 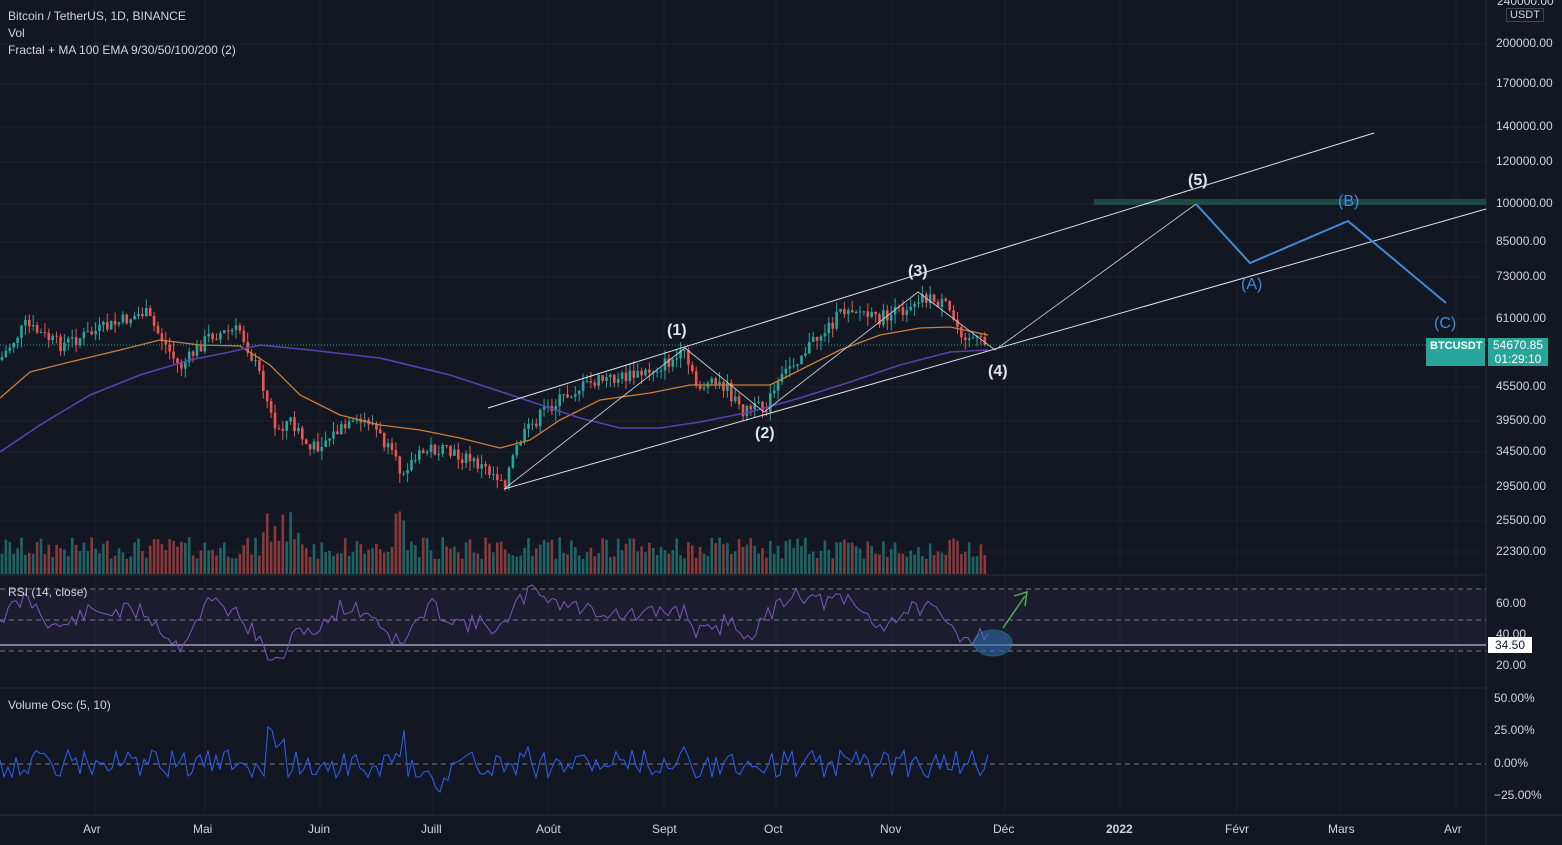 I want to click on price-axis-top-label: 240000.00, so click(x=1525, y=4).